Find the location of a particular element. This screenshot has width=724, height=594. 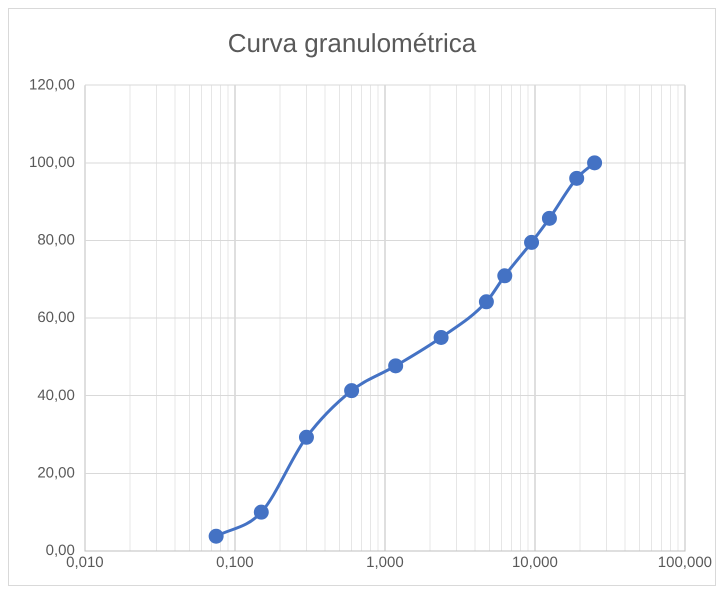

x-tick-label: 1,000 is located at coordinates (385, 563).